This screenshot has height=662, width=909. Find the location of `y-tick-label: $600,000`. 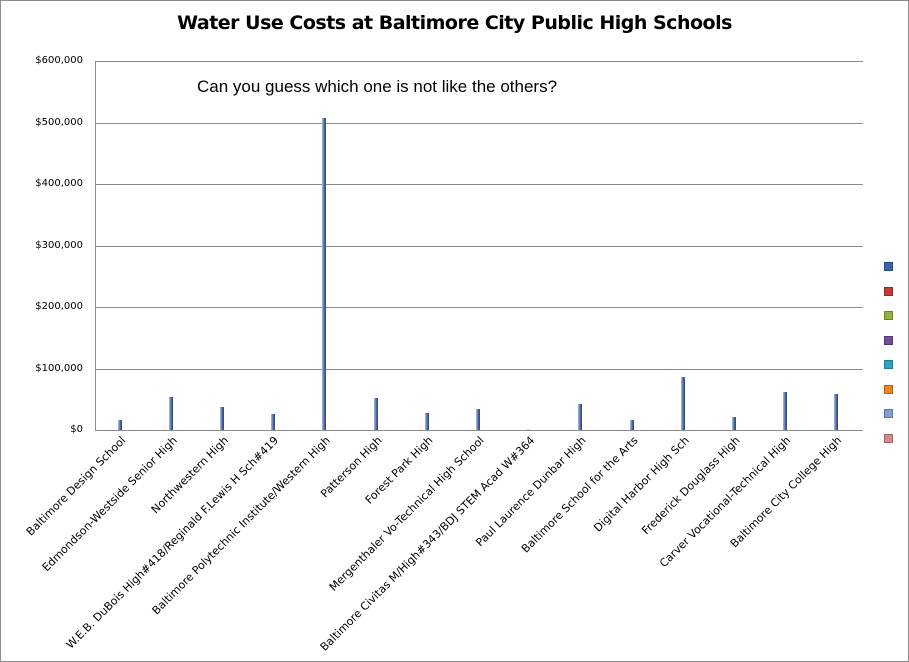

y-tick-label: $600,000 is located at coordinates (59, 60).